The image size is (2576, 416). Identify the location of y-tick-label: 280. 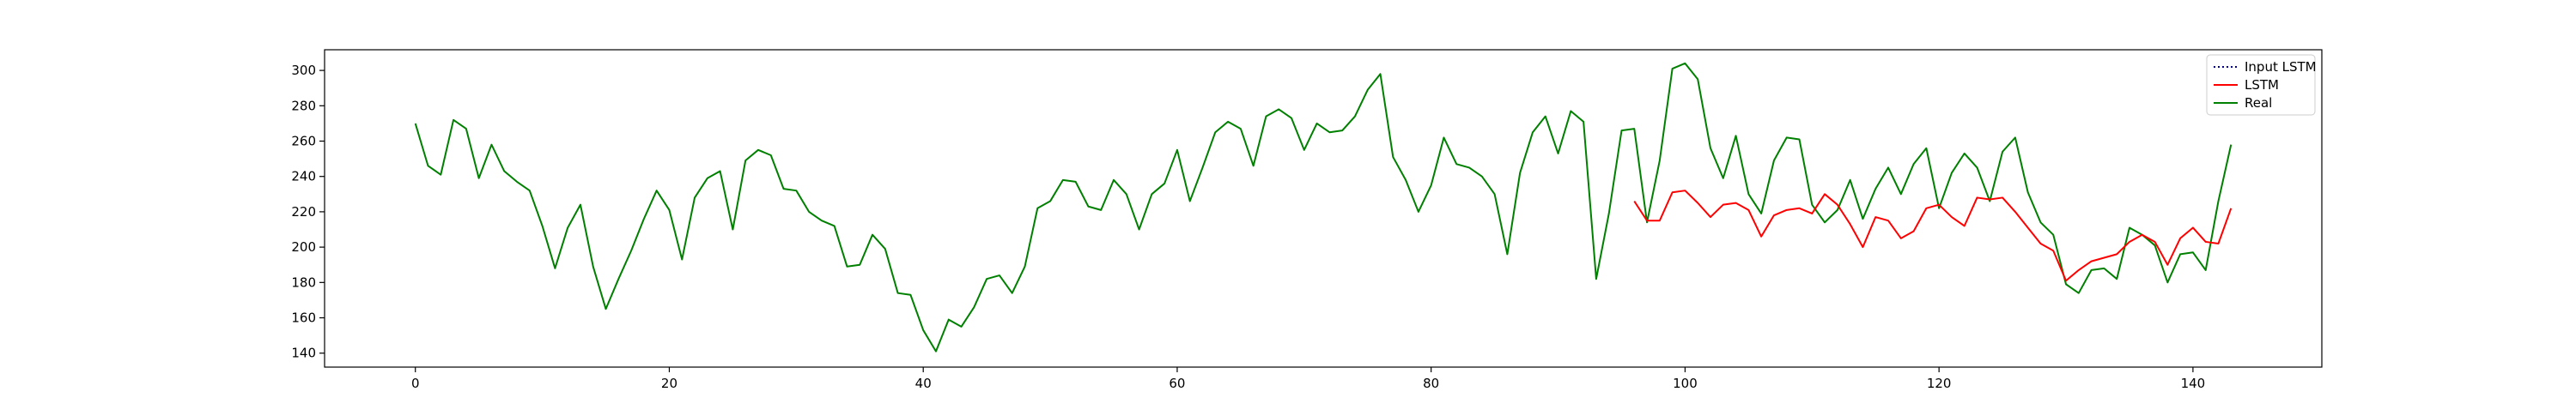
(303, 105).